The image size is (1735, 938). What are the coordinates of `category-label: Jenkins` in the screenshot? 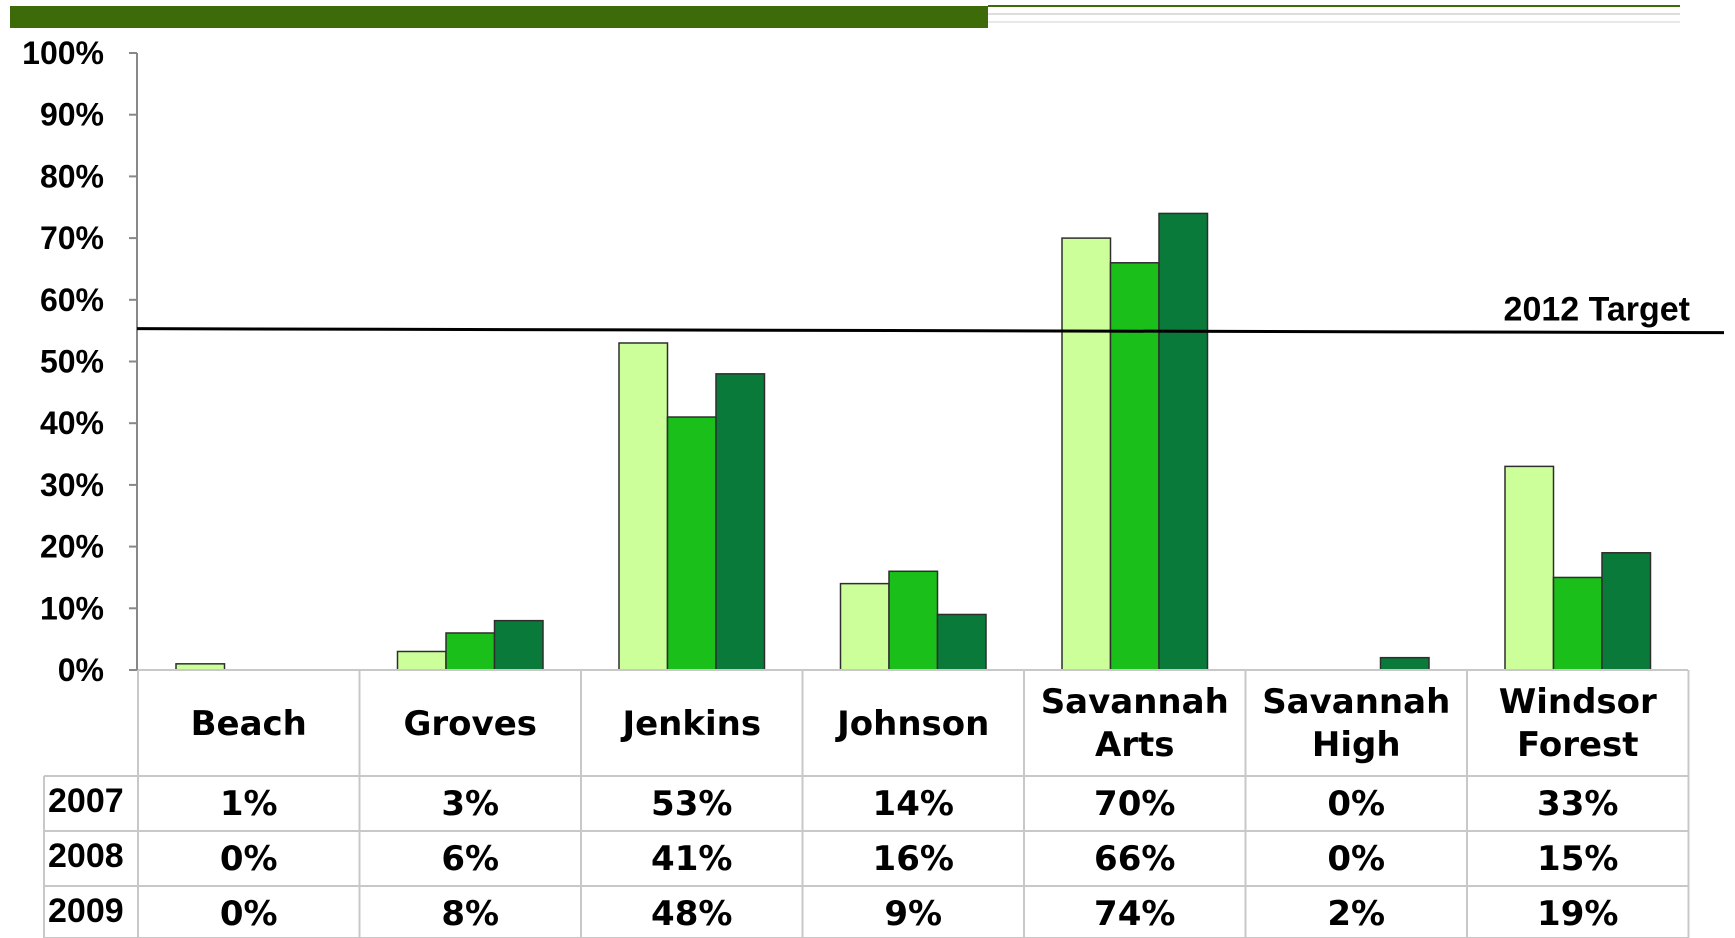 It's located at (690, 724).